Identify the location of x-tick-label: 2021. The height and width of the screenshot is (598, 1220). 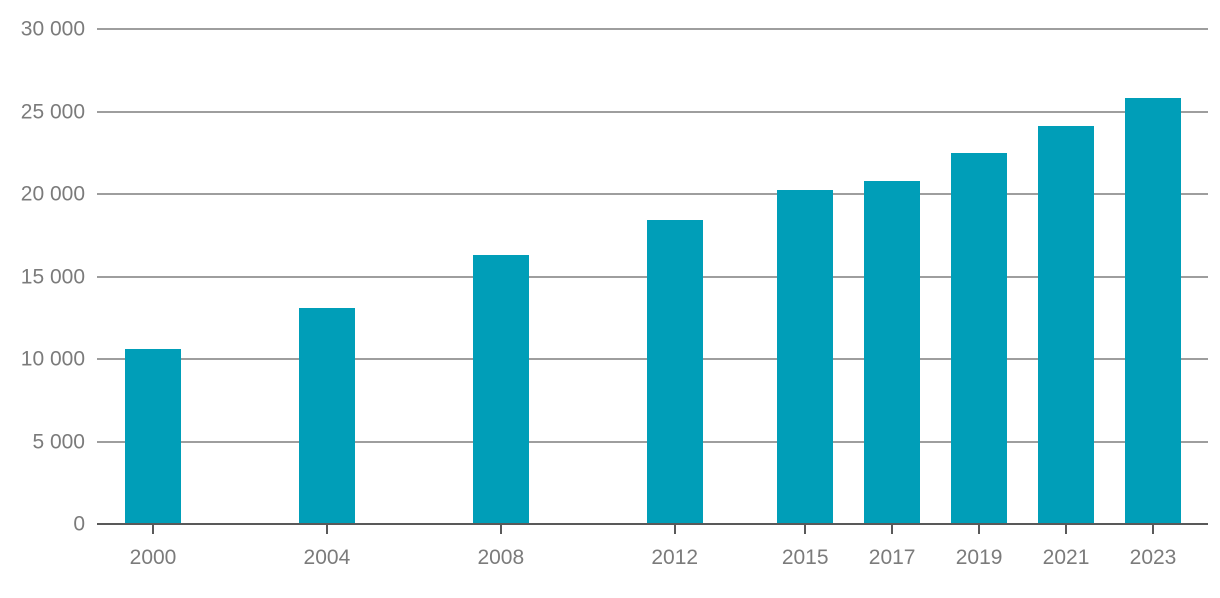
(1066, 557).